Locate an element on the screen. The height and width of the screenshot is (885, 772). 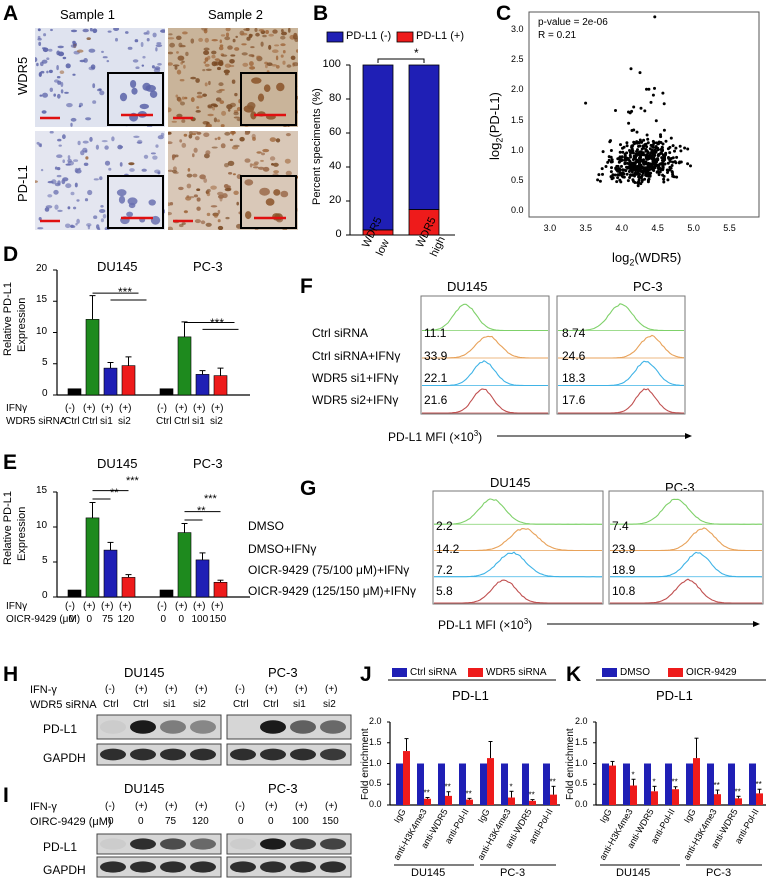
h-sirna-cell: Ctrl is located at coordinates (141, 704).